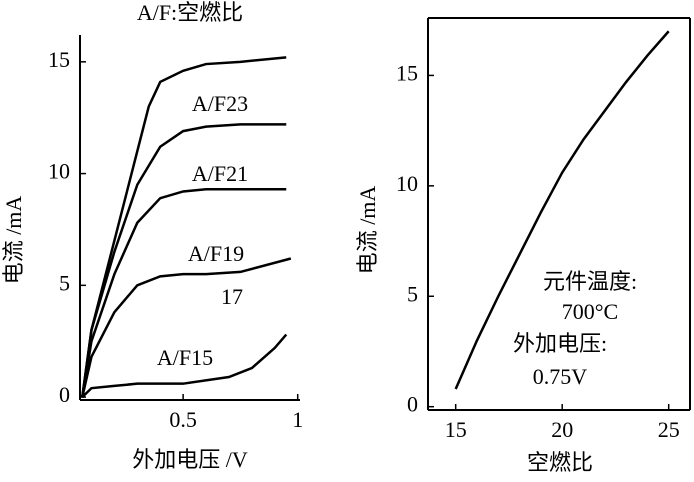 This screenshot has width=694, height=482. I want to click on x-tick-label: 0.5, so click(183, 419).